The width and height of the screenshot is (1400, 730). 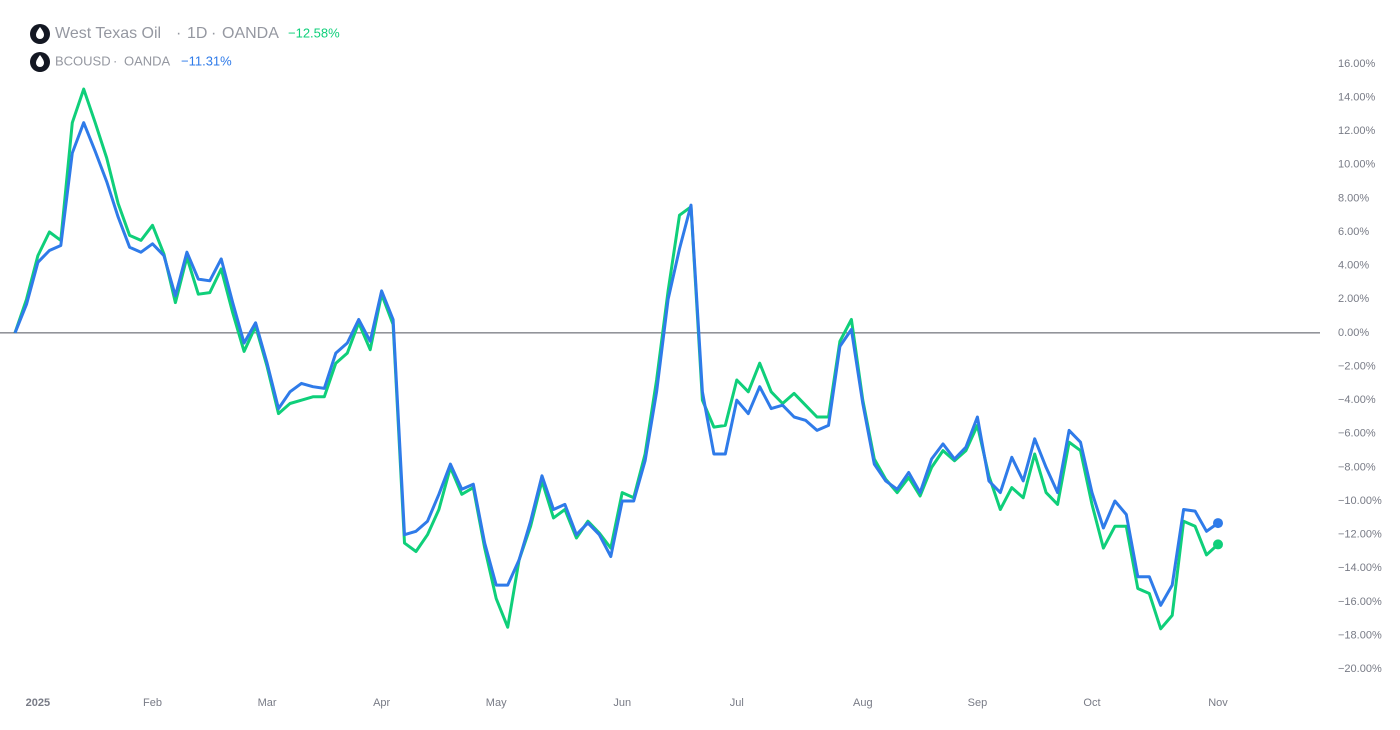 I want to click on x-tick-label: 2025, so click(x=38, y=703).